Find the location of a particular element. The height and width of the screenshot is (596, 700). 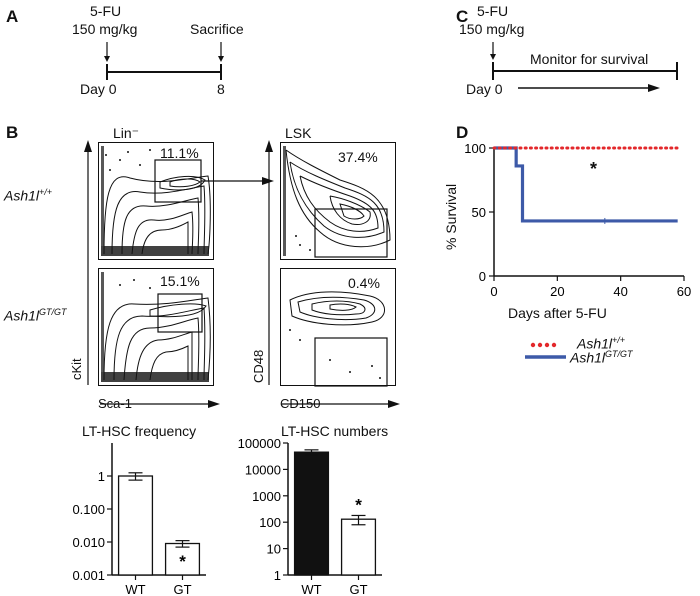

freq-significance: * is located at coordinates (182, 561).